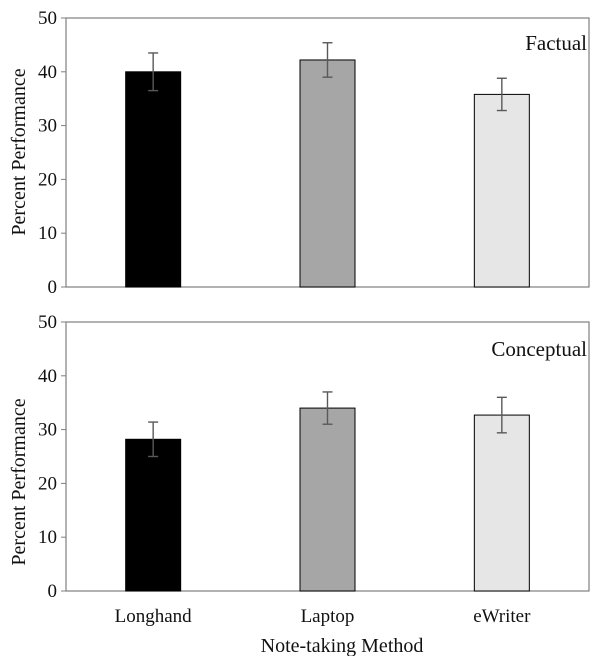  What do you see at coordinates (47, 179) in the screenshot?
I see `factual-y-tick-label: 20` at bounding box center [47, 179].